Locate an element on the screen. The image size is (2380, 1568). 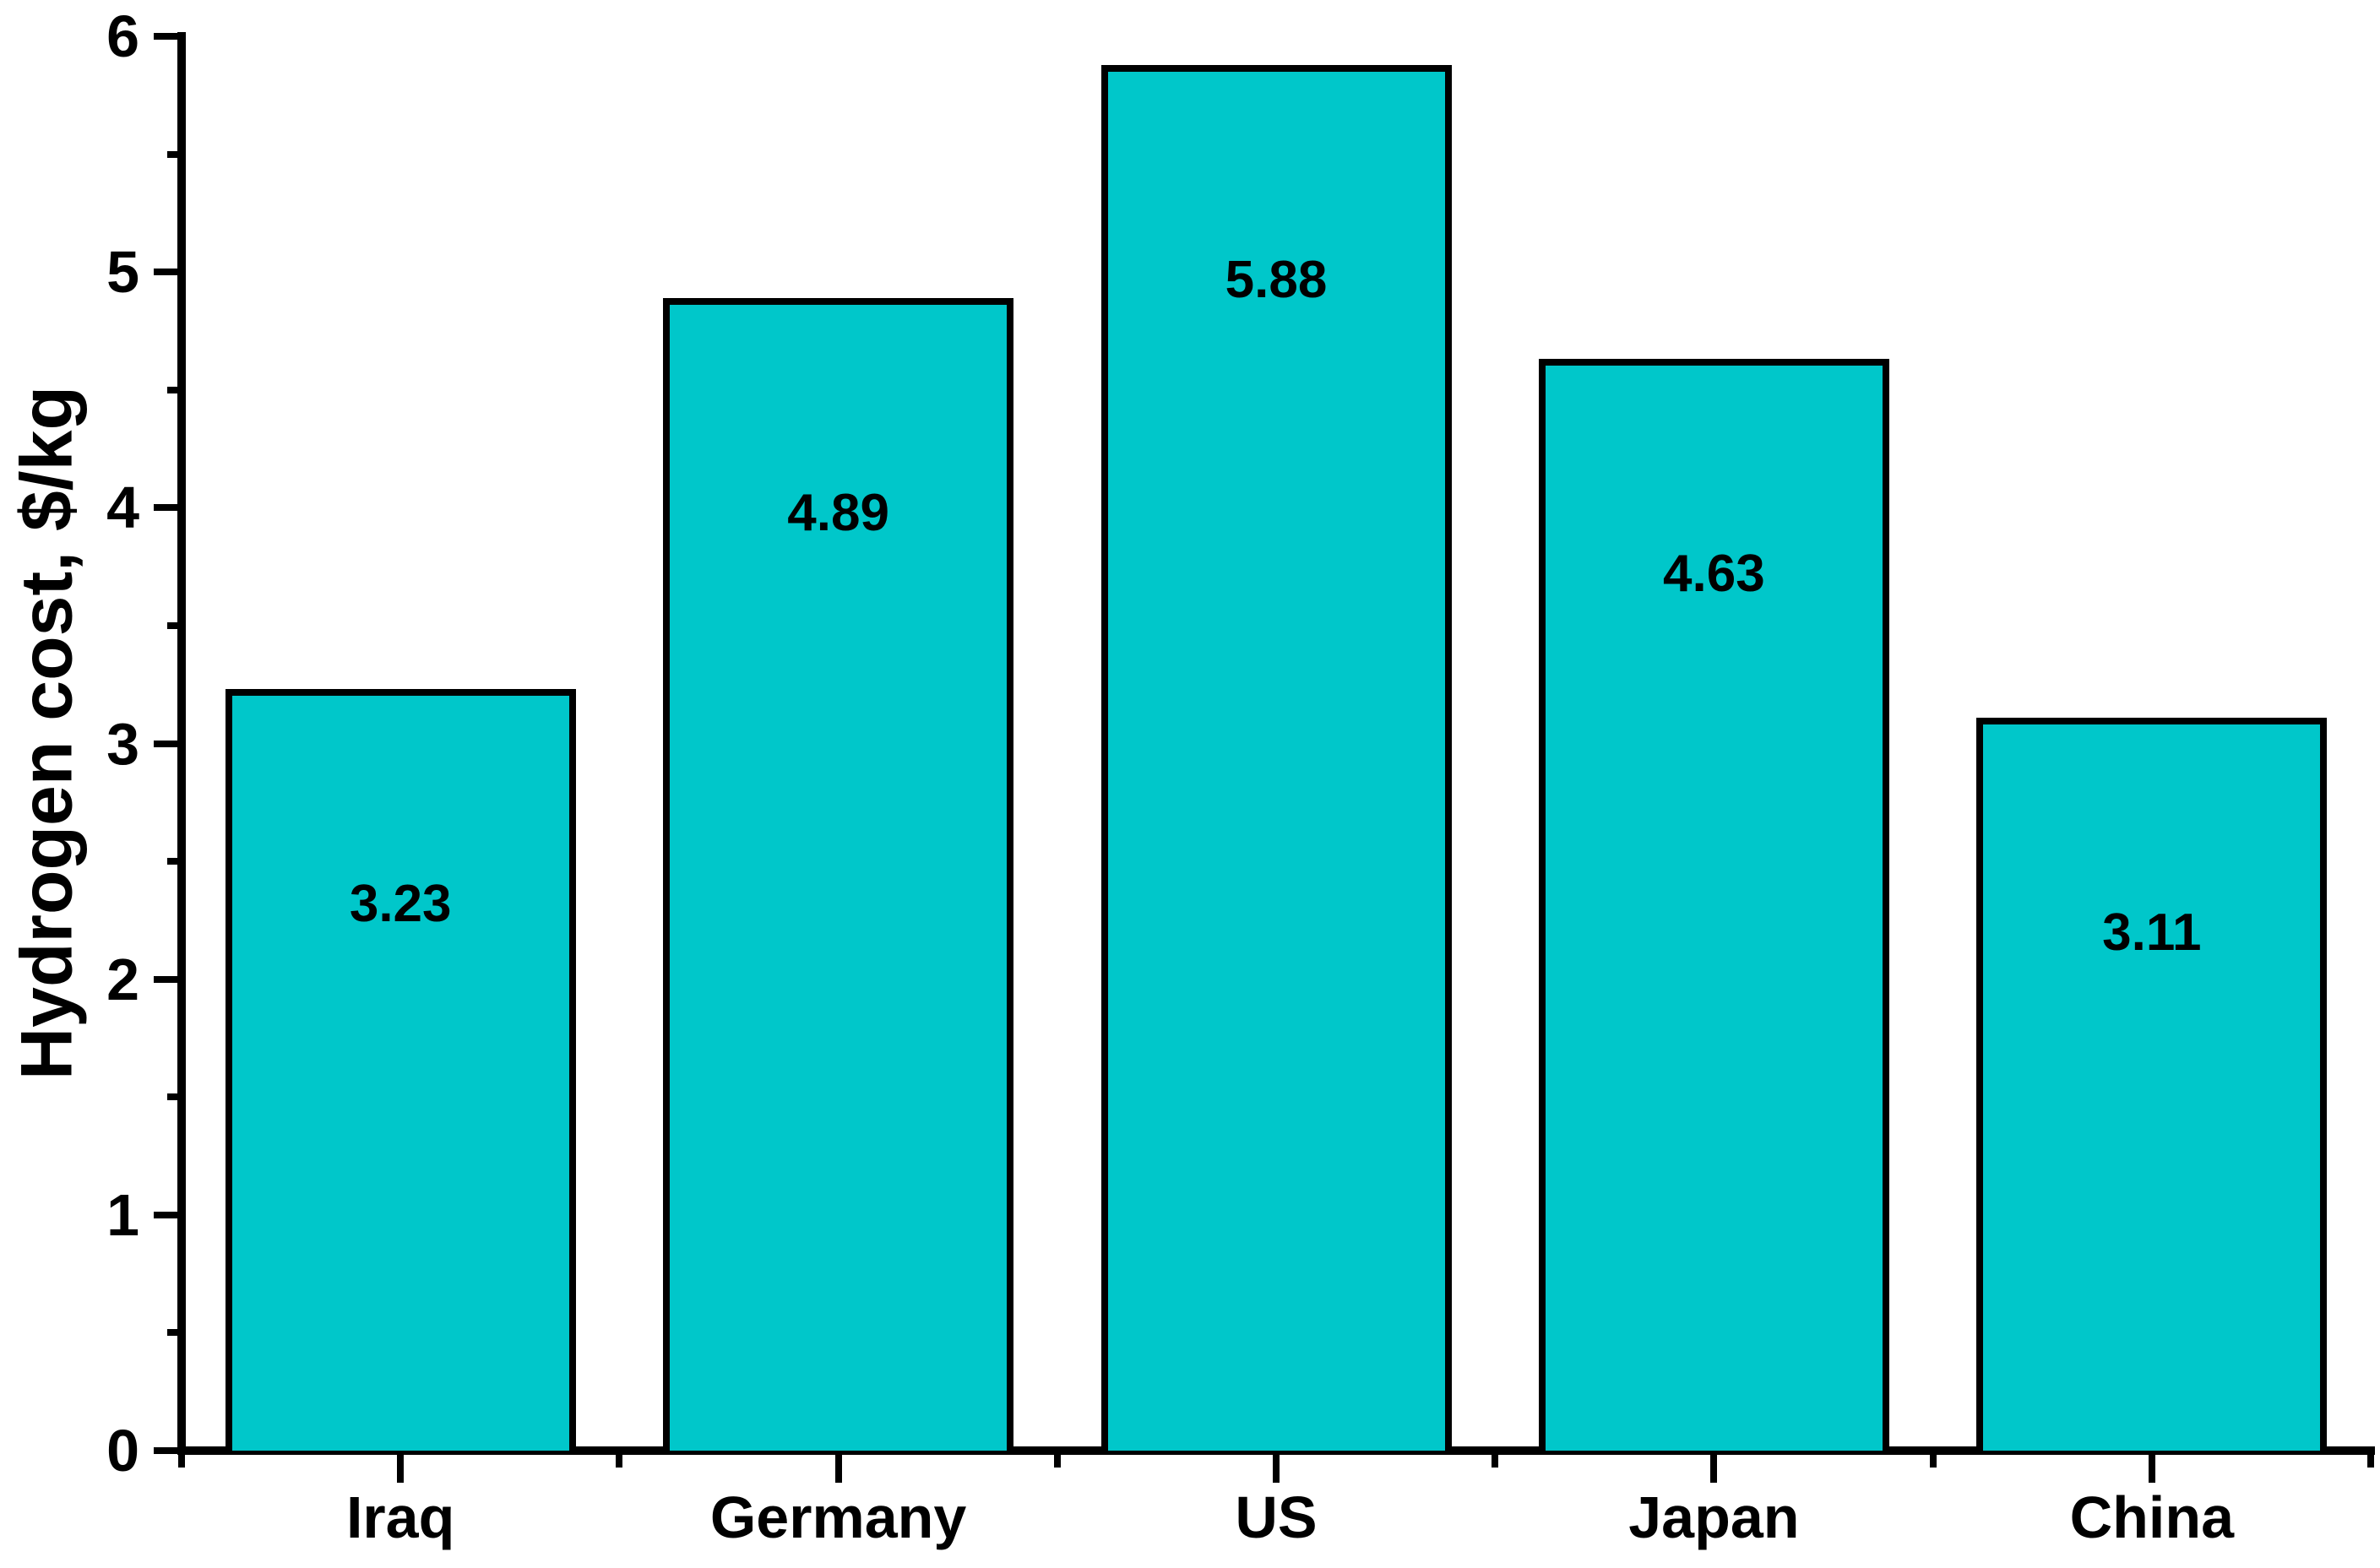
x-category-label: US is located at coordinates (1276, 1517).